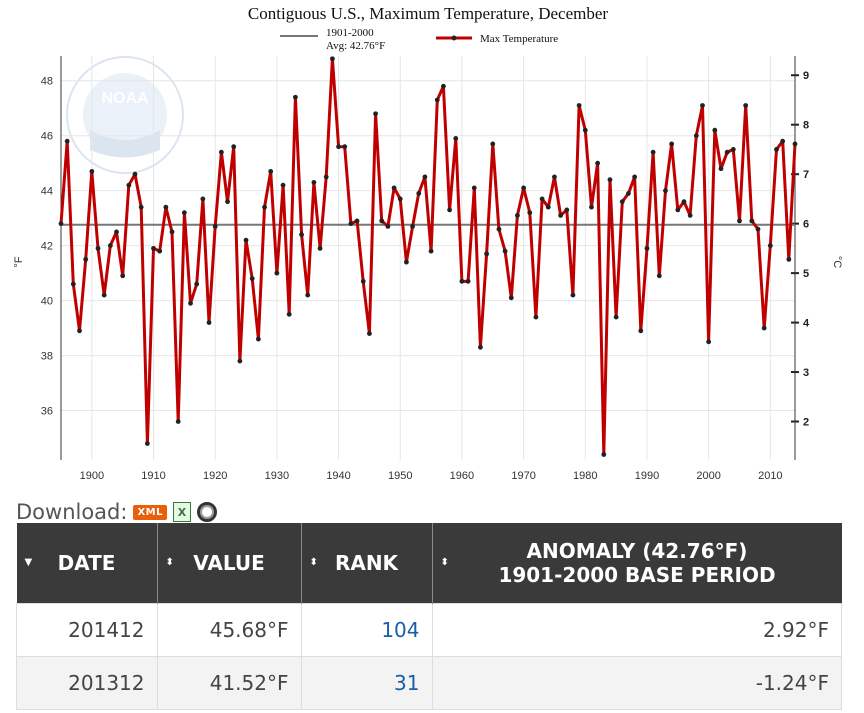 The height and width of the screenshot is (713, 864). What do you see at coordinates (72, 512) in the screenshot?
I see `download-label: Download:` at bounding box center [72, 512].